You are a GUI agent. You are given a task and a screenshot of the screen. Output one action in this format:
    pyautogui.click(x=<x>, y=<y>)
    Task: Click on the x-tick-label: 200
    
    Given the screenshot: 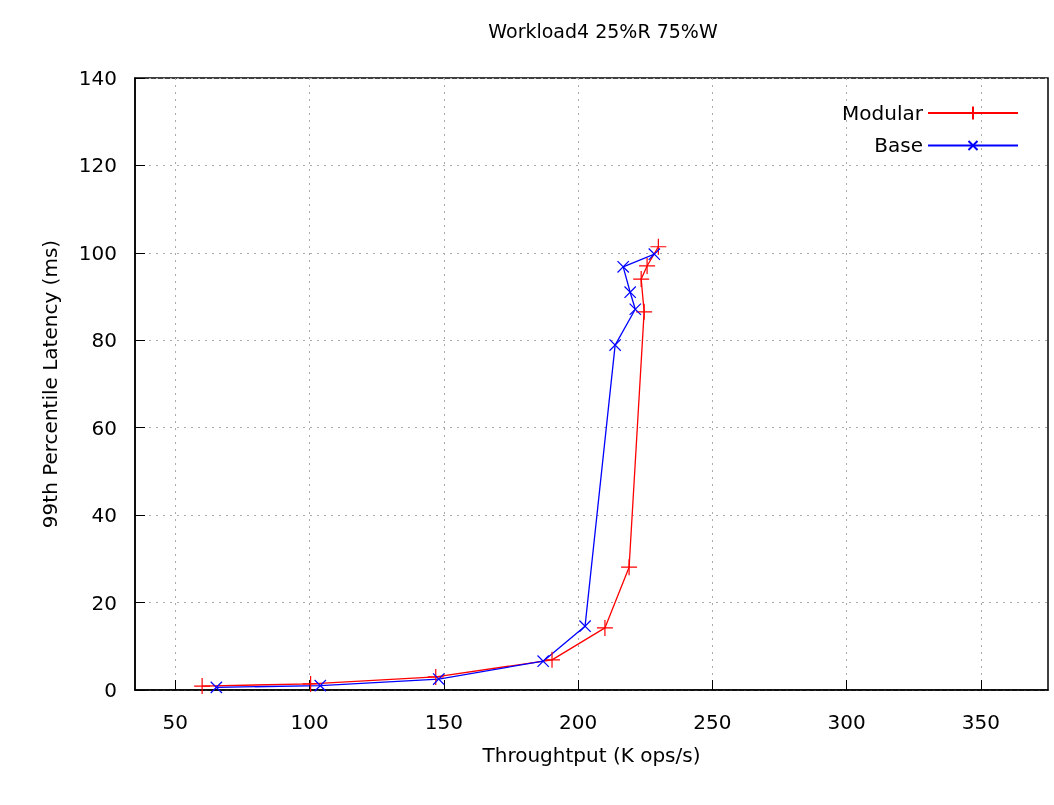 What is the action you would take?
    pyautogui.click(x=578, y=722)
    